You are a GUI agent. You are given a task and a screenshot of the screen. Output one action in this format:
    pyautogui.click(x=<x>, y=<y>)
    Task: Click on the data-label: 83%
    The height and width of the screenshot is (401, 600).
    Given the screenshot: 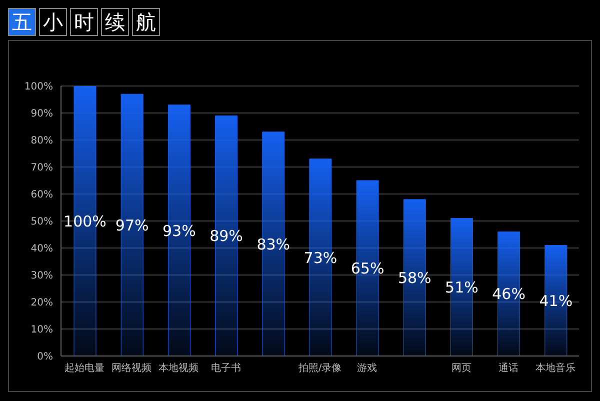 What is the action you would take?
    pyautogui.click(x=273, y=244)
    